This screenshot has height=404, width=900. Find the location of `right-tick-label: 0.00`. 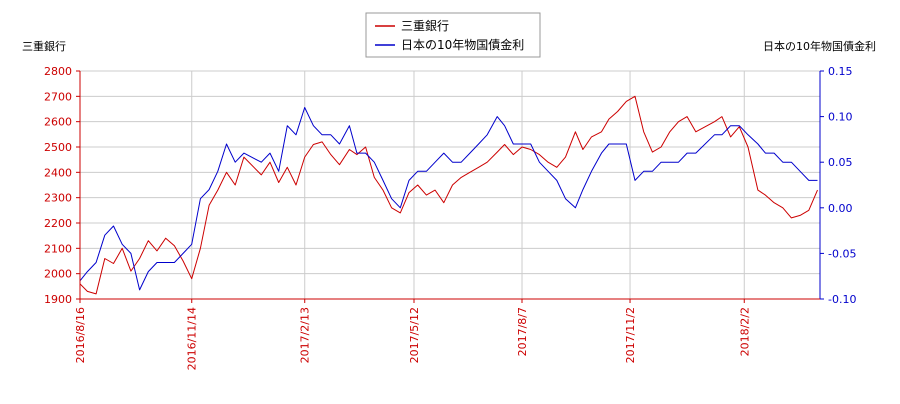

right-tick-label: 0.00 is located at coordinates (840, 208).